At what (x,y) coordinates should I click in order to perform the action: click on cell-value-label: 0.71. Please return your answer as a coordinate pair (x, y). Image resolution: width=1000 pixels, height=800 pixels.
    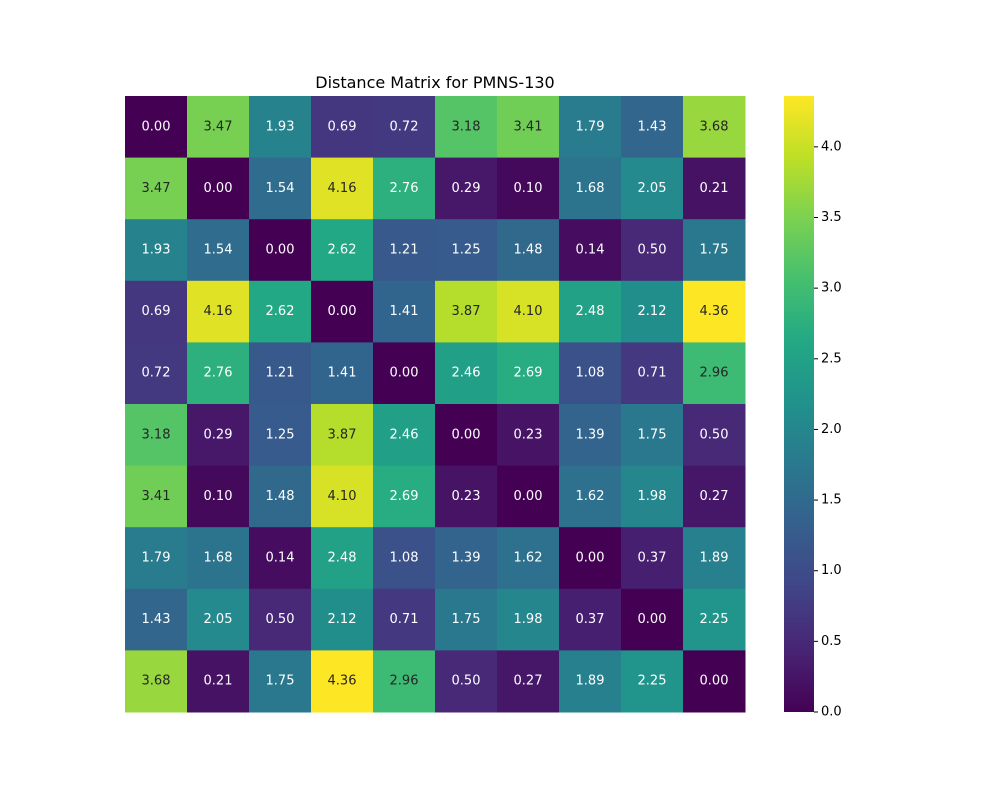
    Looking at the image, I should click on (404, 619).